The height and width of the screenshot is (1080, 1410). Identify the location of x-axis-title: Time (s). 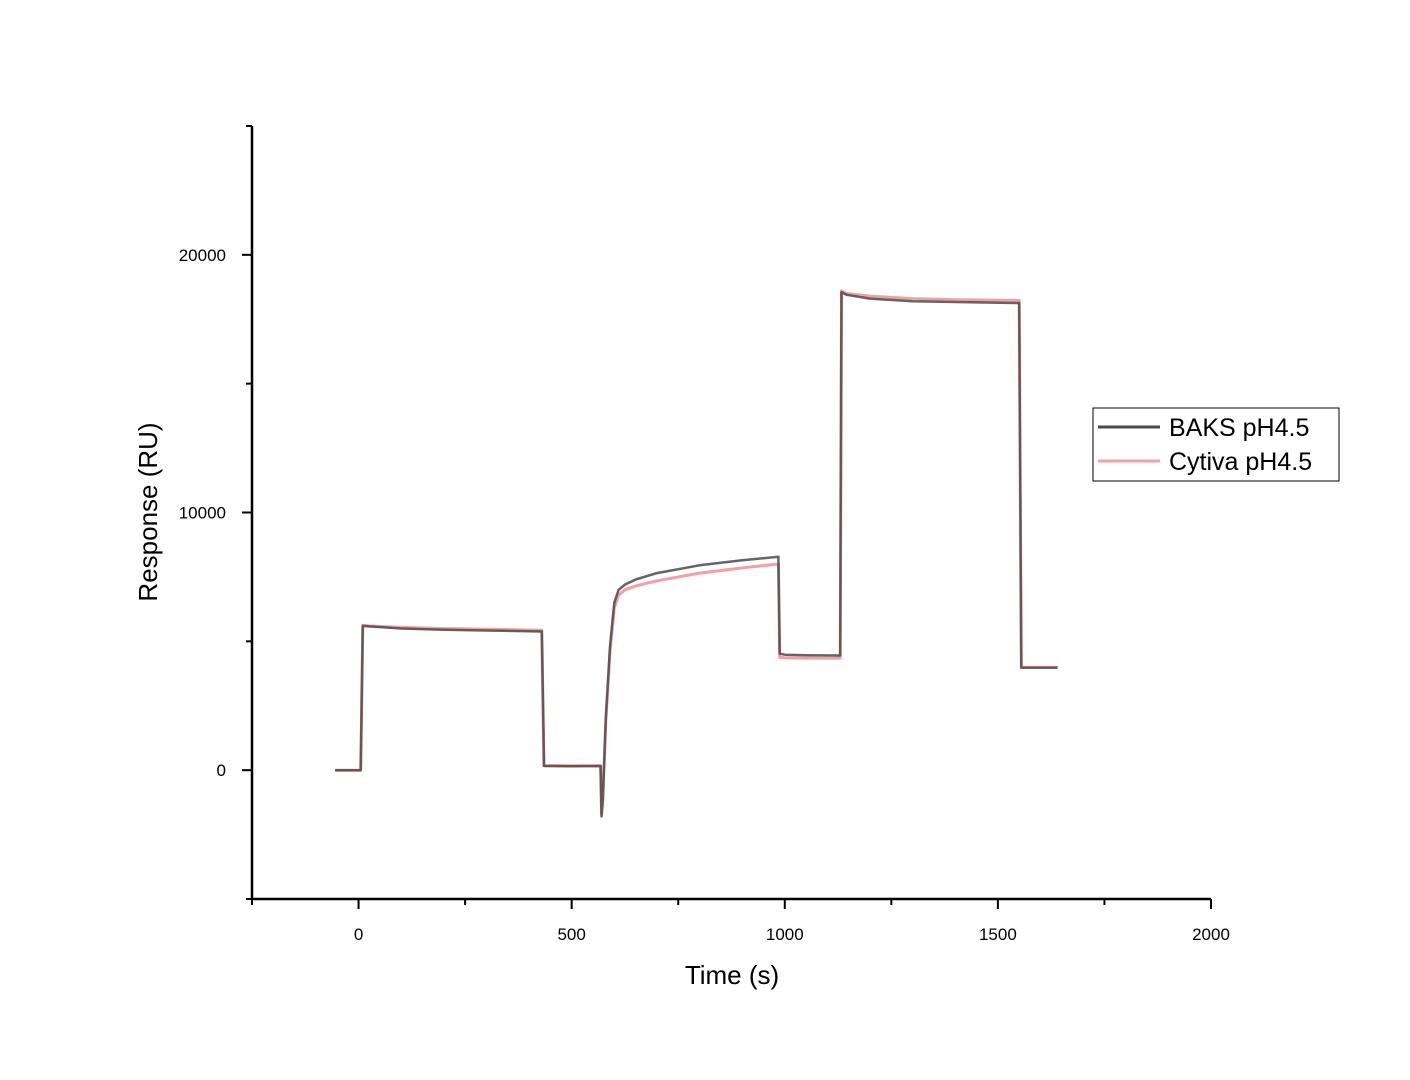
(732, 975).